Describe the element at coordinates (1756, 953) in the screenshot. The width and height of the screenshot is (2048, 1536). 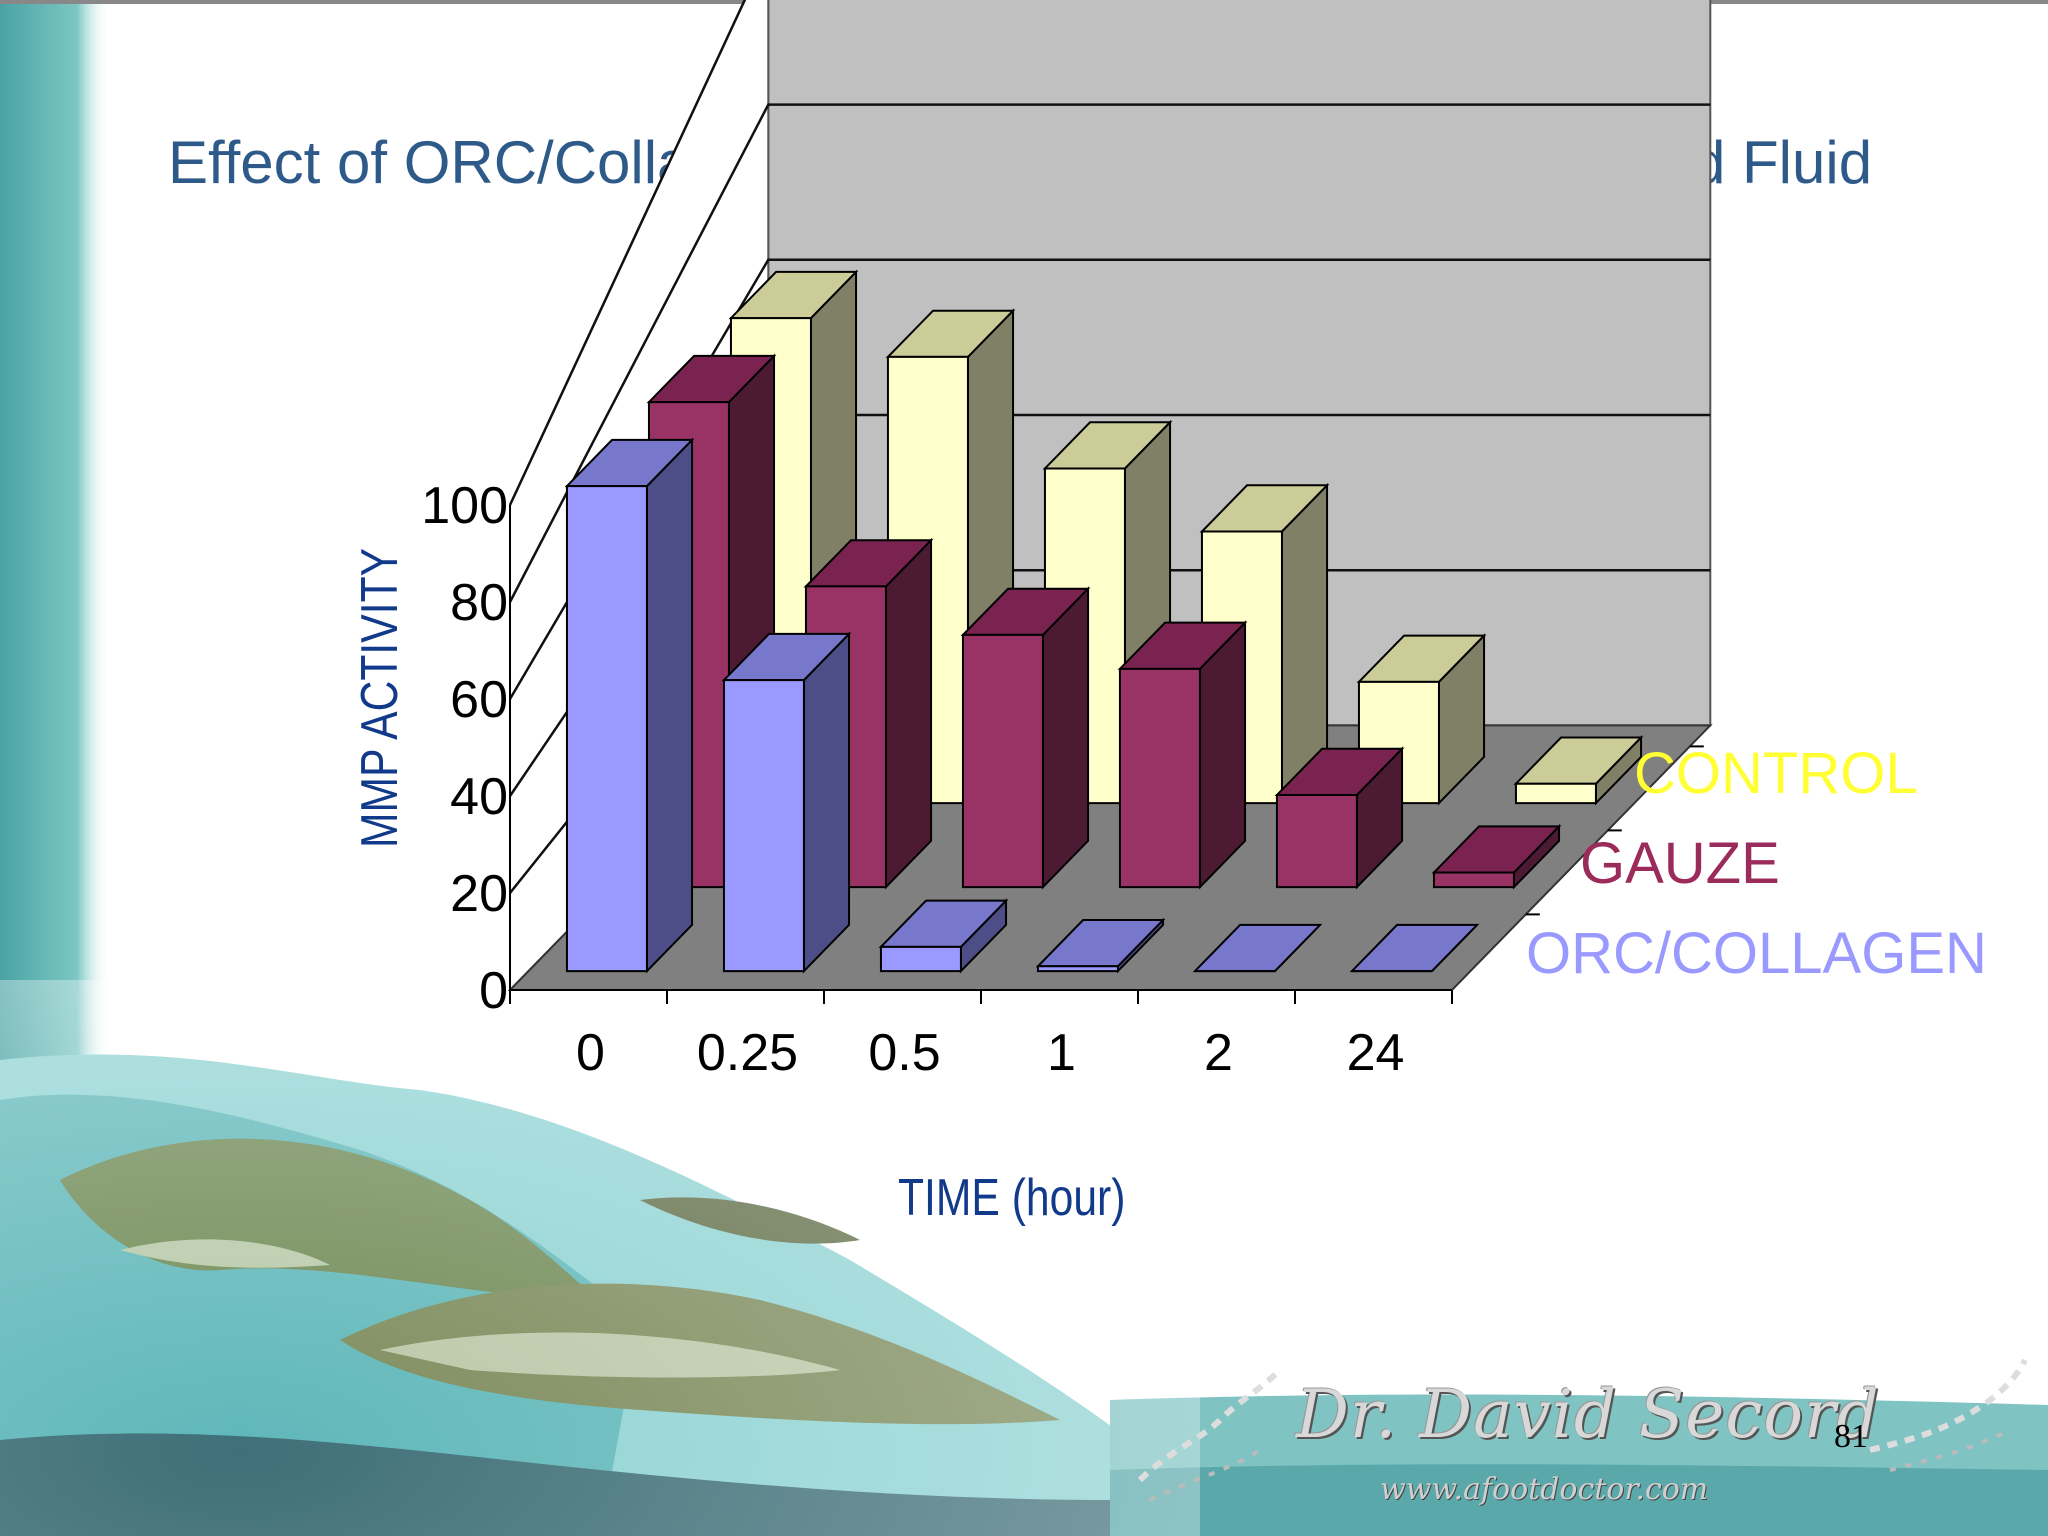
I see `legend-entry-orc-collagen: ORC/COLLAGEN` at that location.